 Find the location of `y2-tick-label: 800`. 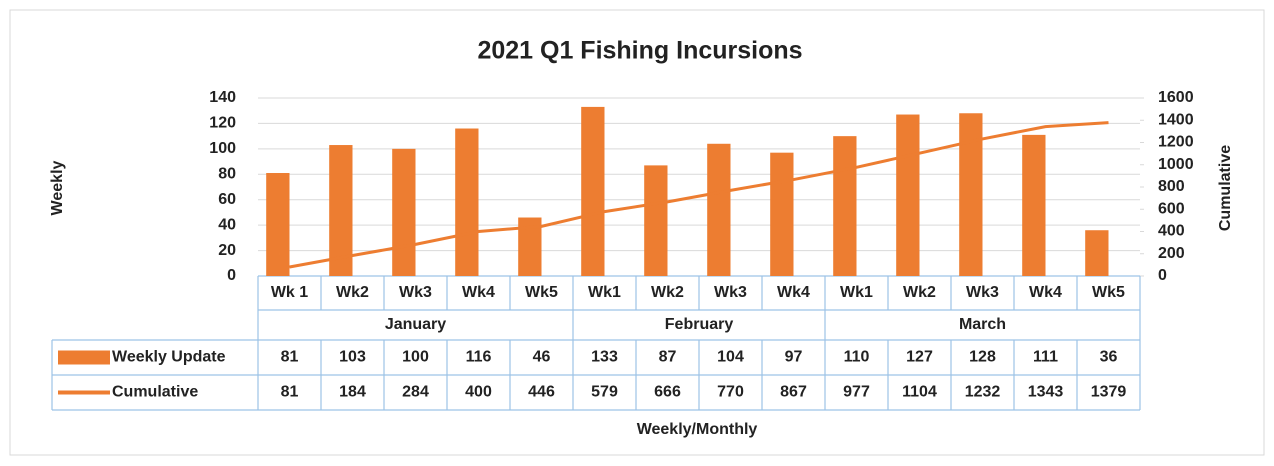

y2-tick-label: 800 is located at coordinates (1171, 186).